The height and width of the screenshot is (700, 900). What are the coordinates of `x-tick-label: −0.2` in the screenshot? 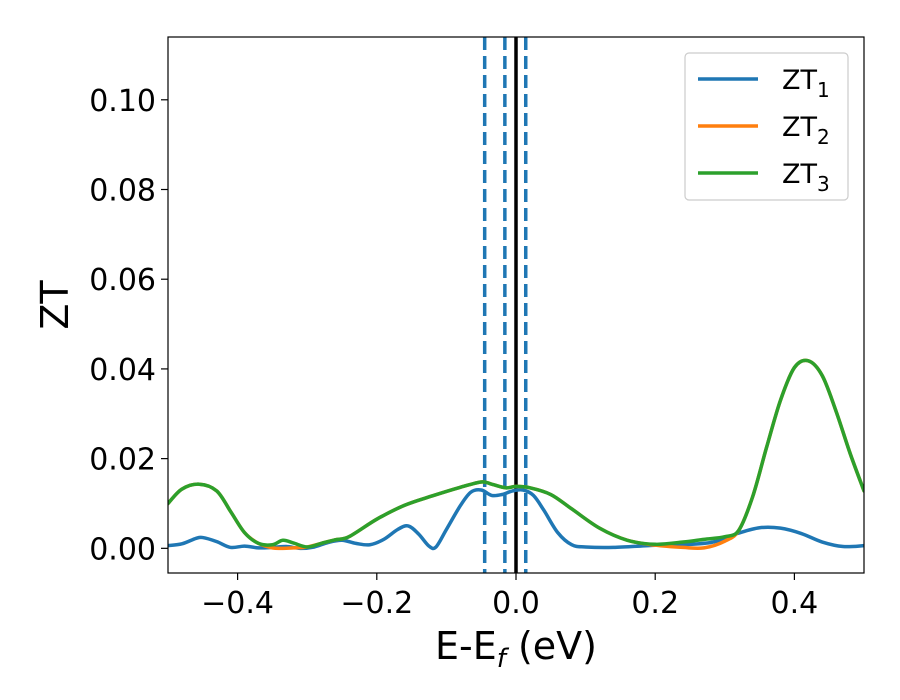 It's located at (376, 603).